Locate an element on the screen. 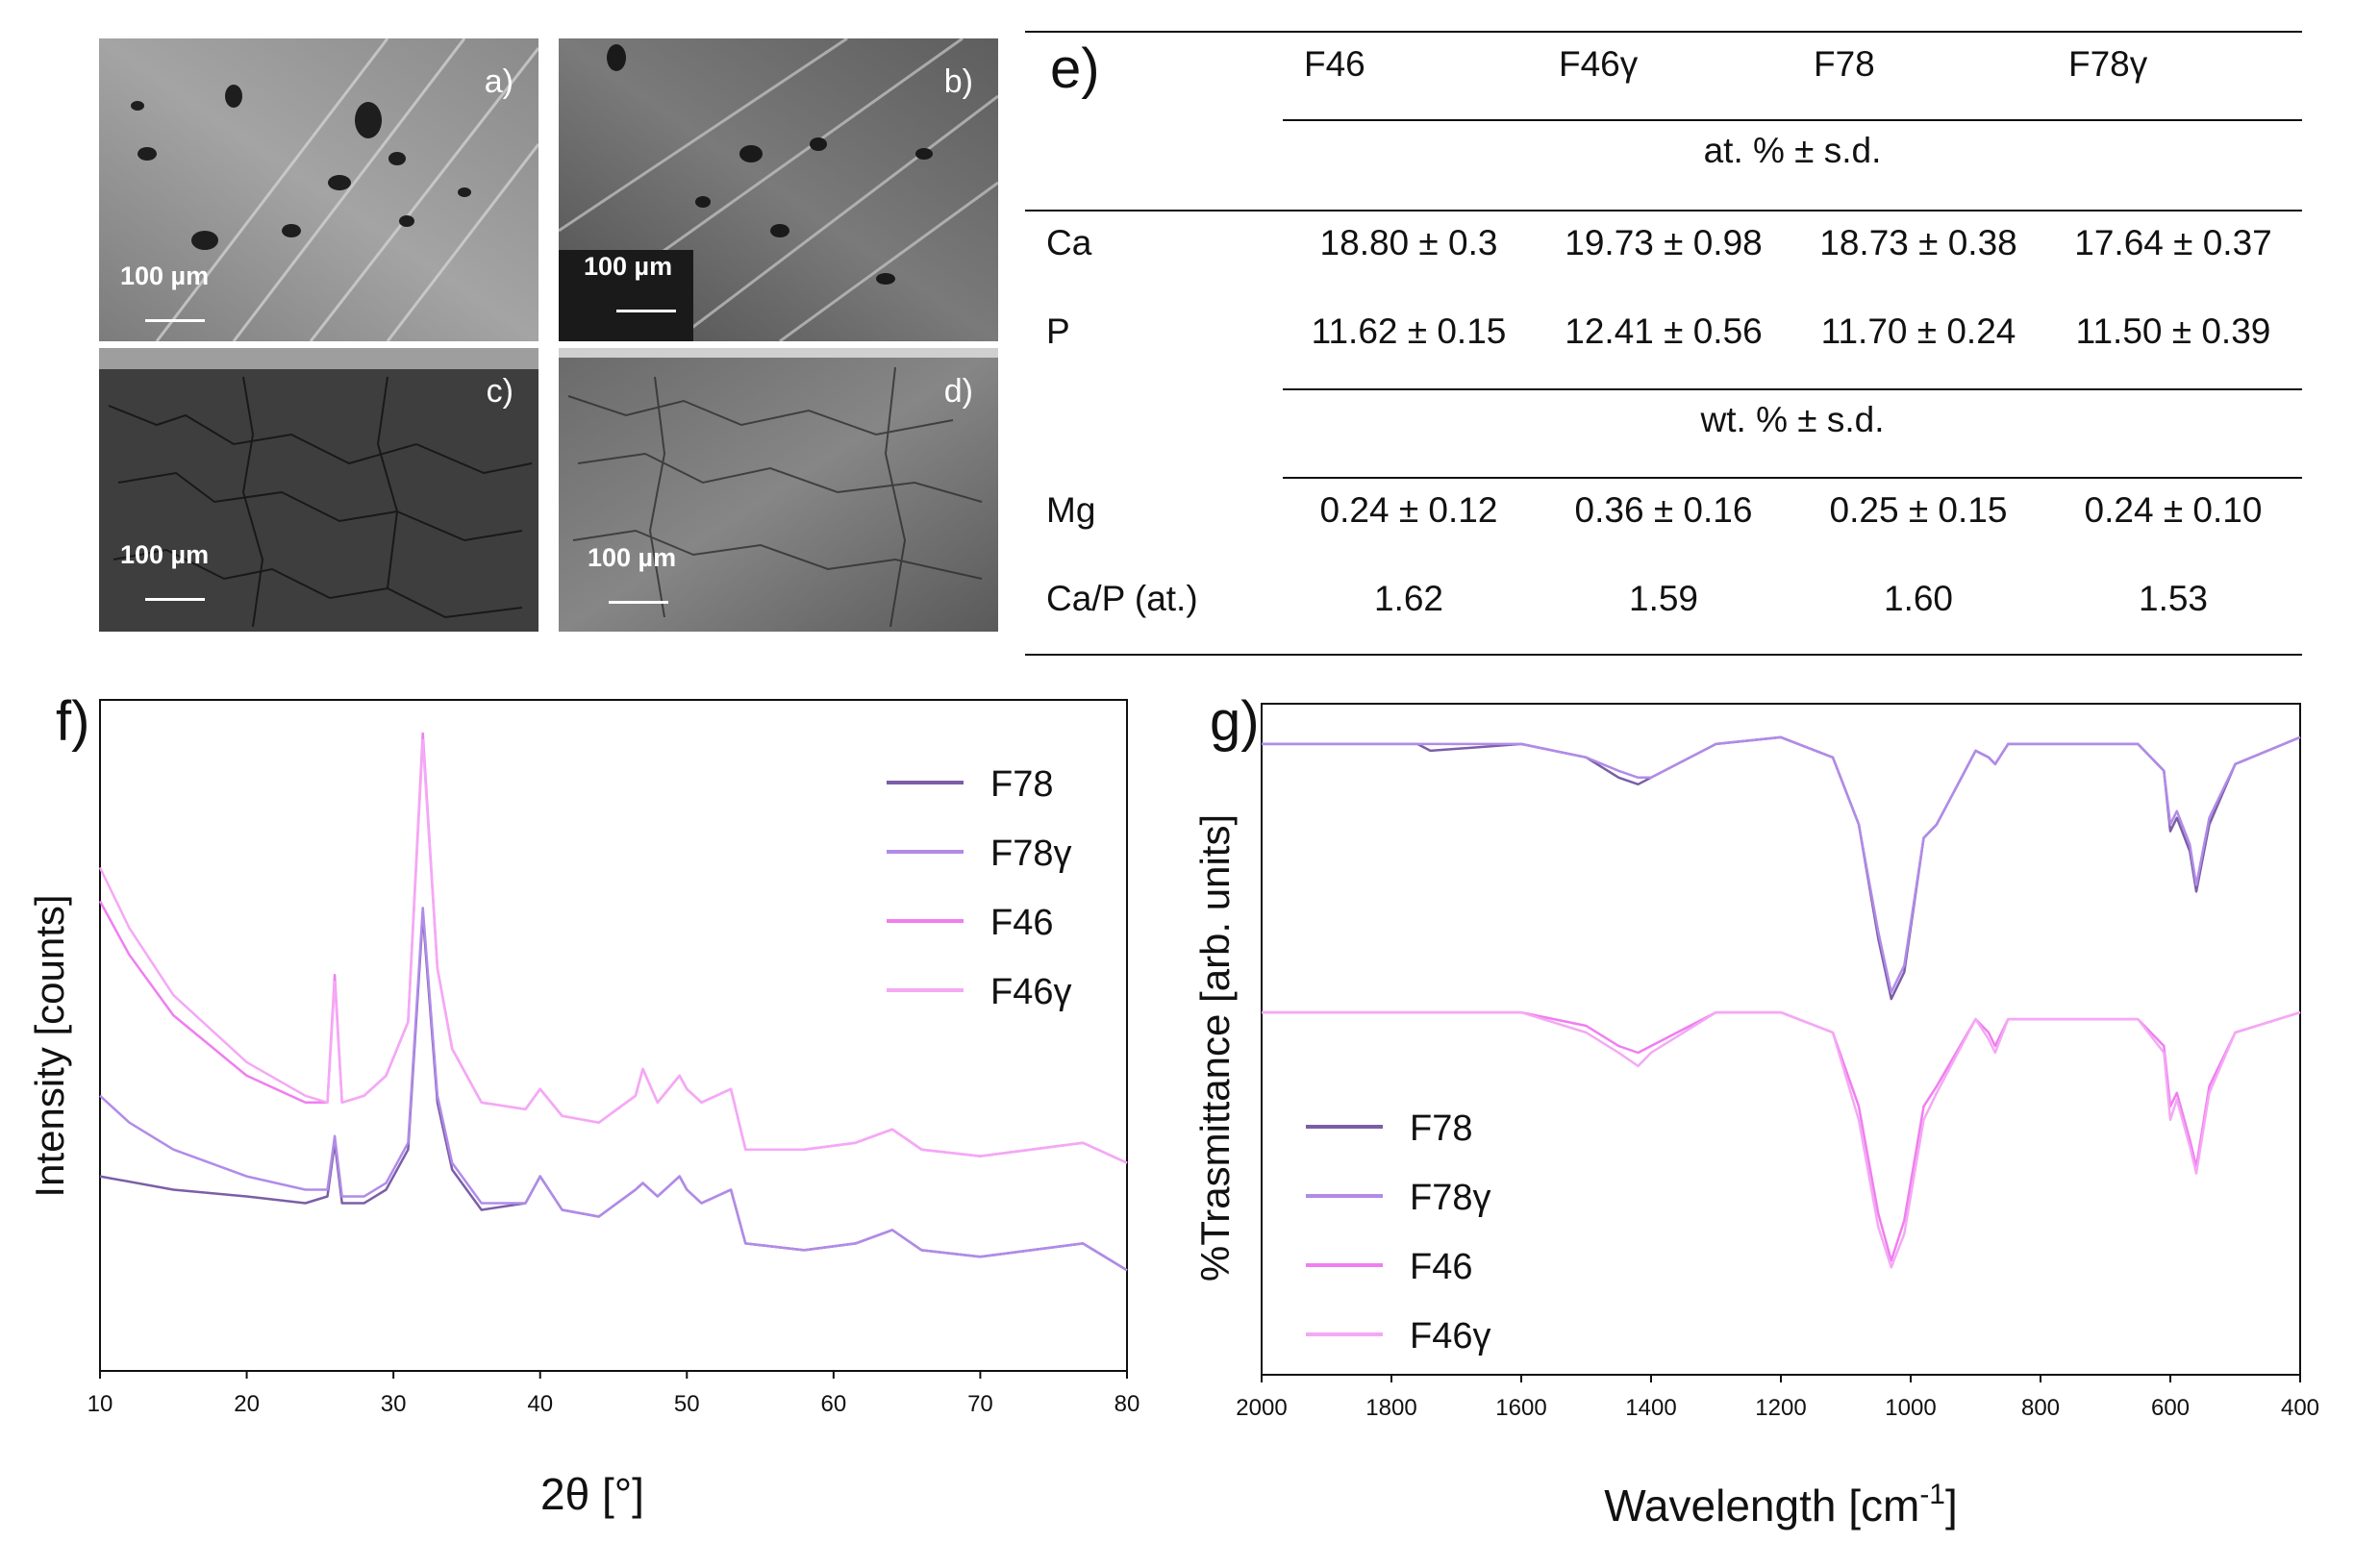 Image resolution: width=2354 pixels, height=1568 pixels. table-cell: 17.64 ± 0.37 is located at coordinates (2173, 242).